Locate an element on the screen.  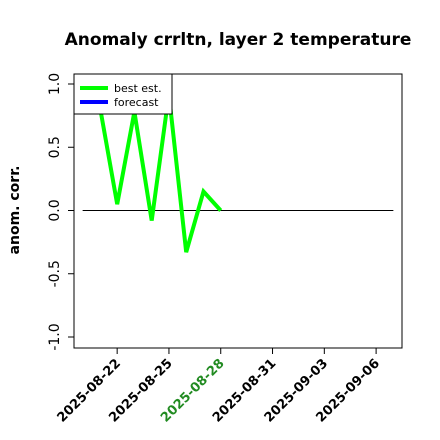
y-axis-label: anom. corr. is located at coordinates (15, 210).